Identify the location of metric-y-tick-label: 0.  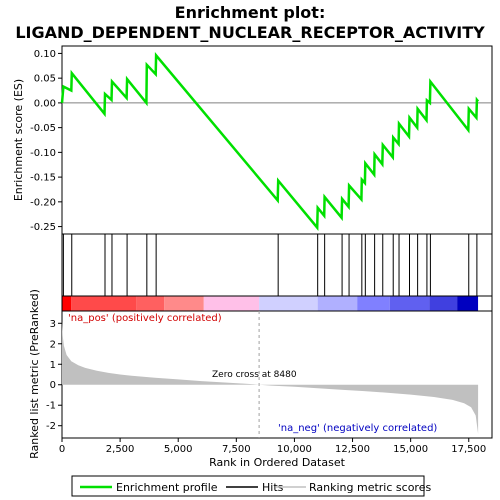
(53, 385).